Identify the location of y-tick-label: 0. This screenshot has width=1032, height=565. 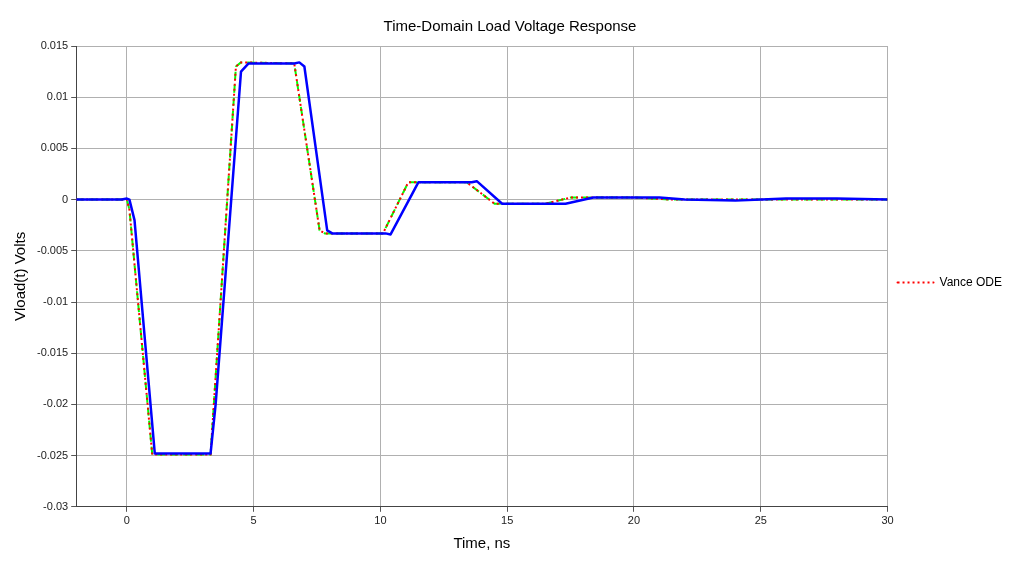
(65, 198).